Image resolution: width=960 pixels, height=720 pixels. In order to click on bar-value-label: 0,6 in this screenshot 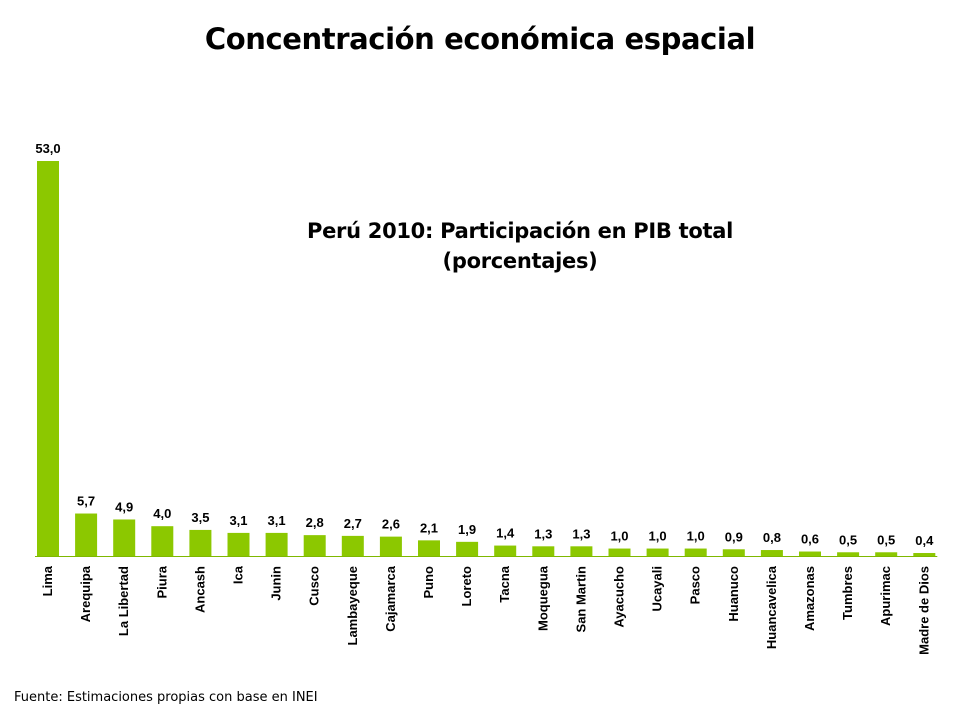, I will do `click(810, 539)`.